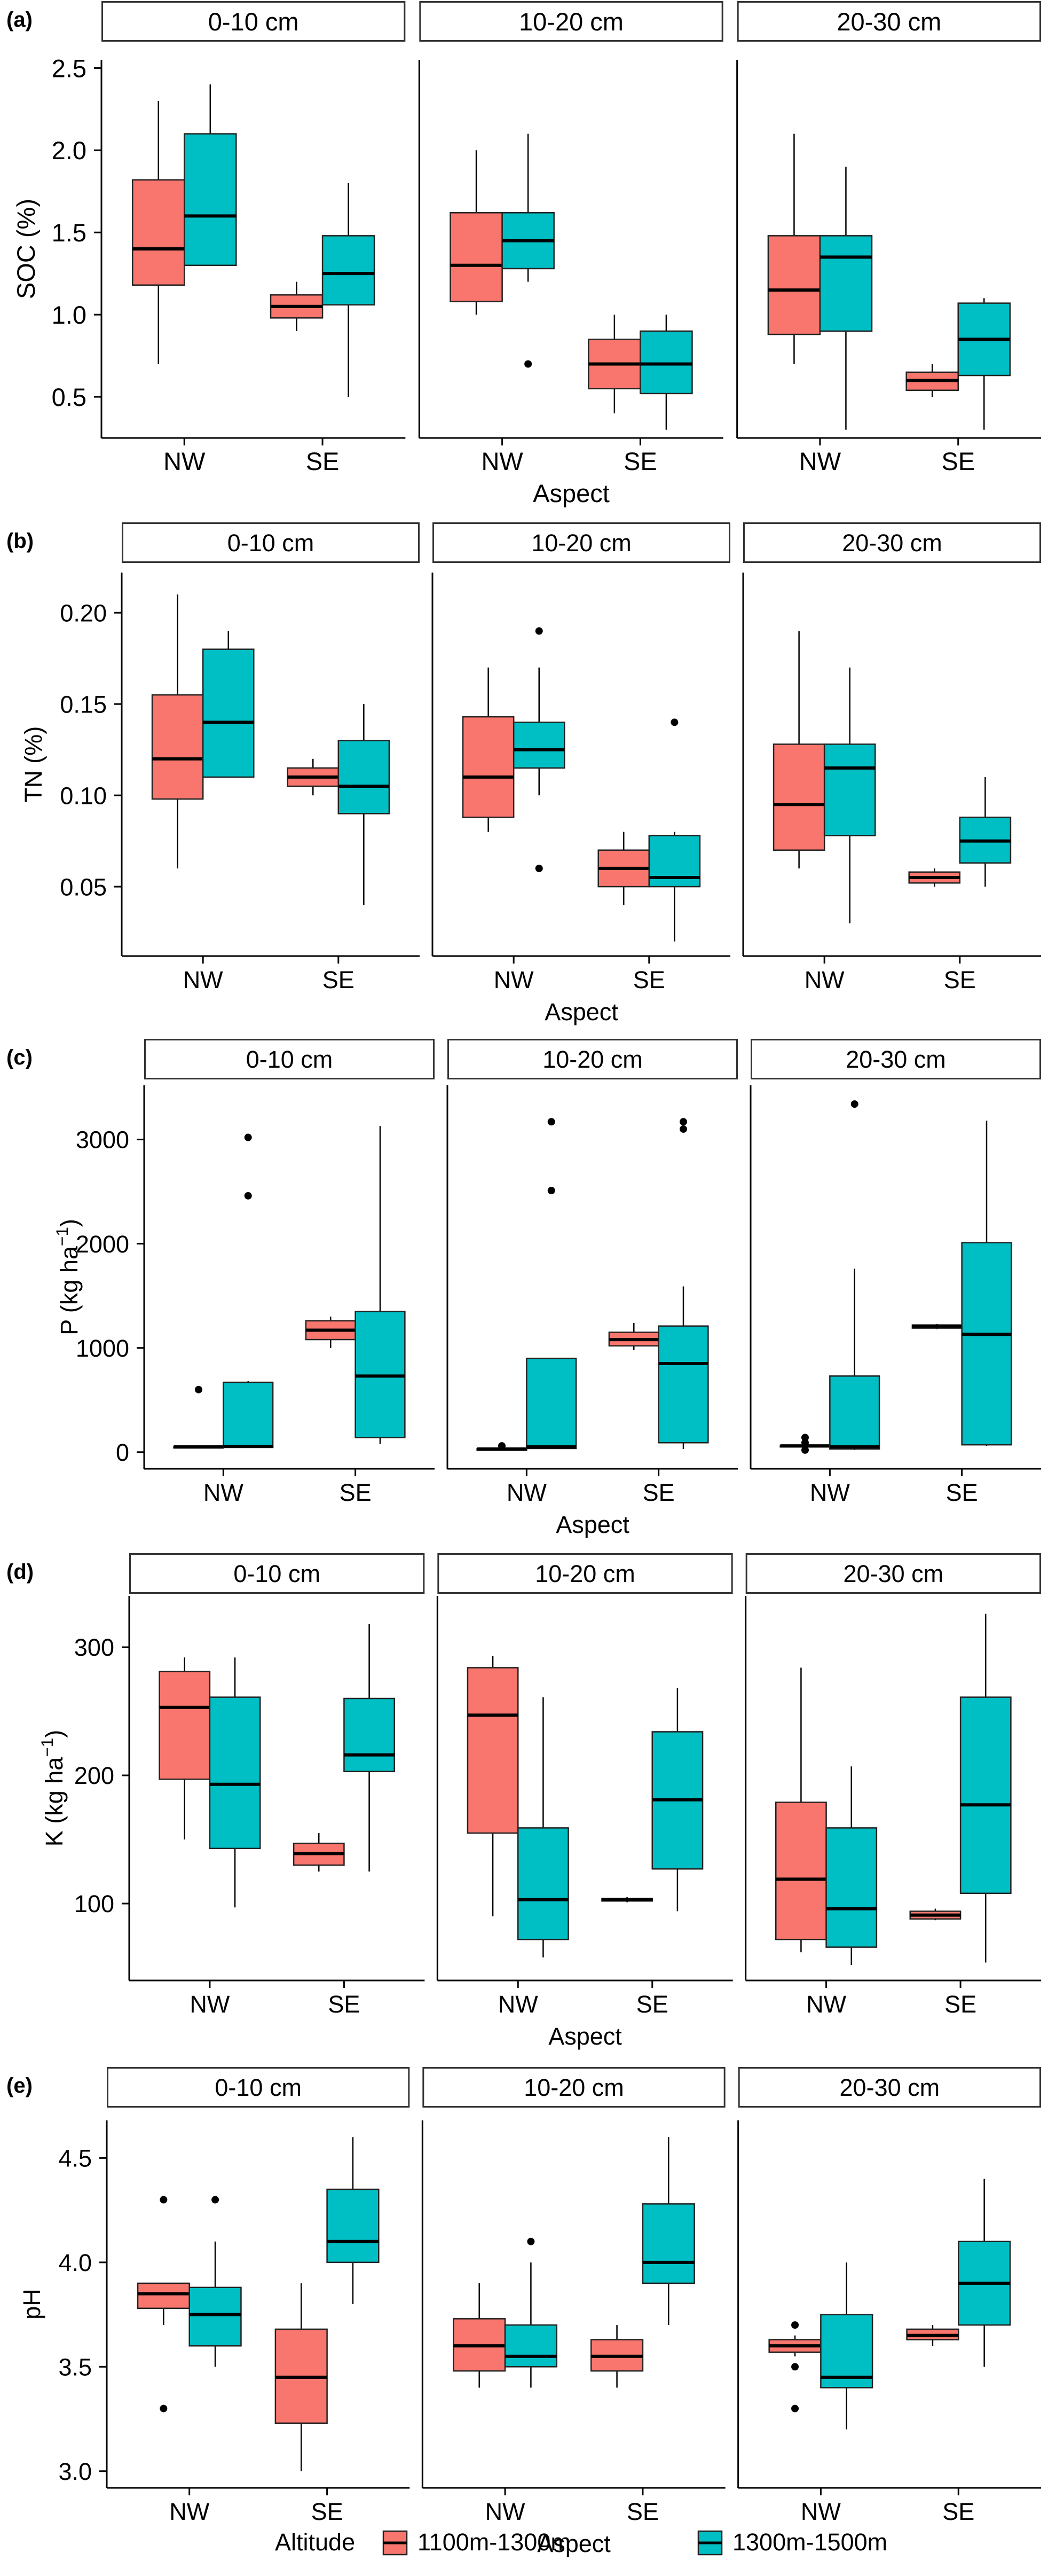 The image size is (1048, 2576). What do you see at coordinates (83, 704) in the screenshot?
I see `y-tick-label: 0.15` at bounding box center [83, 704].